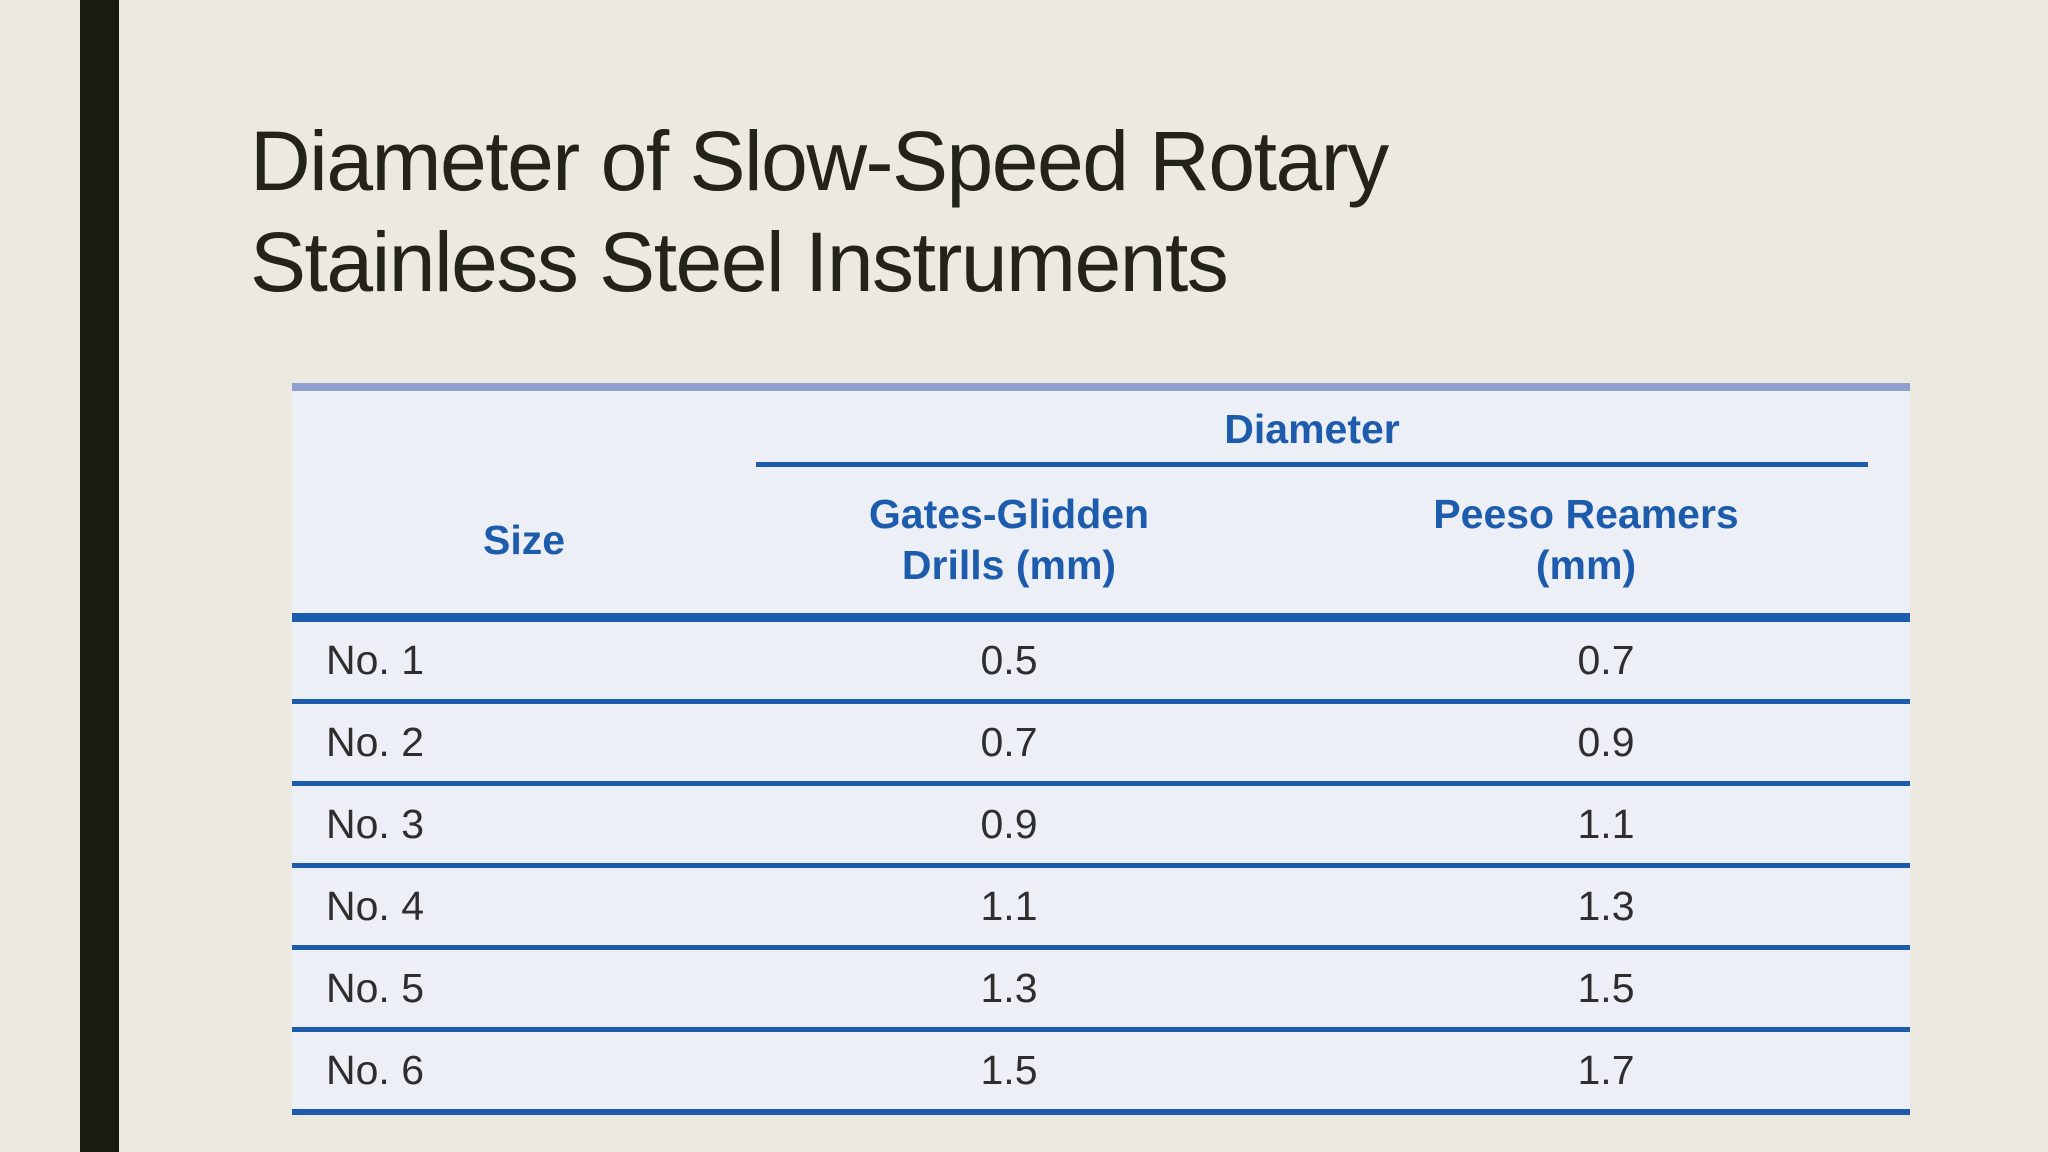 This screenshot has height=1152, width=2048. I want to click on gates-header-line-1: Gates-Glidden, so click(1009, 514).